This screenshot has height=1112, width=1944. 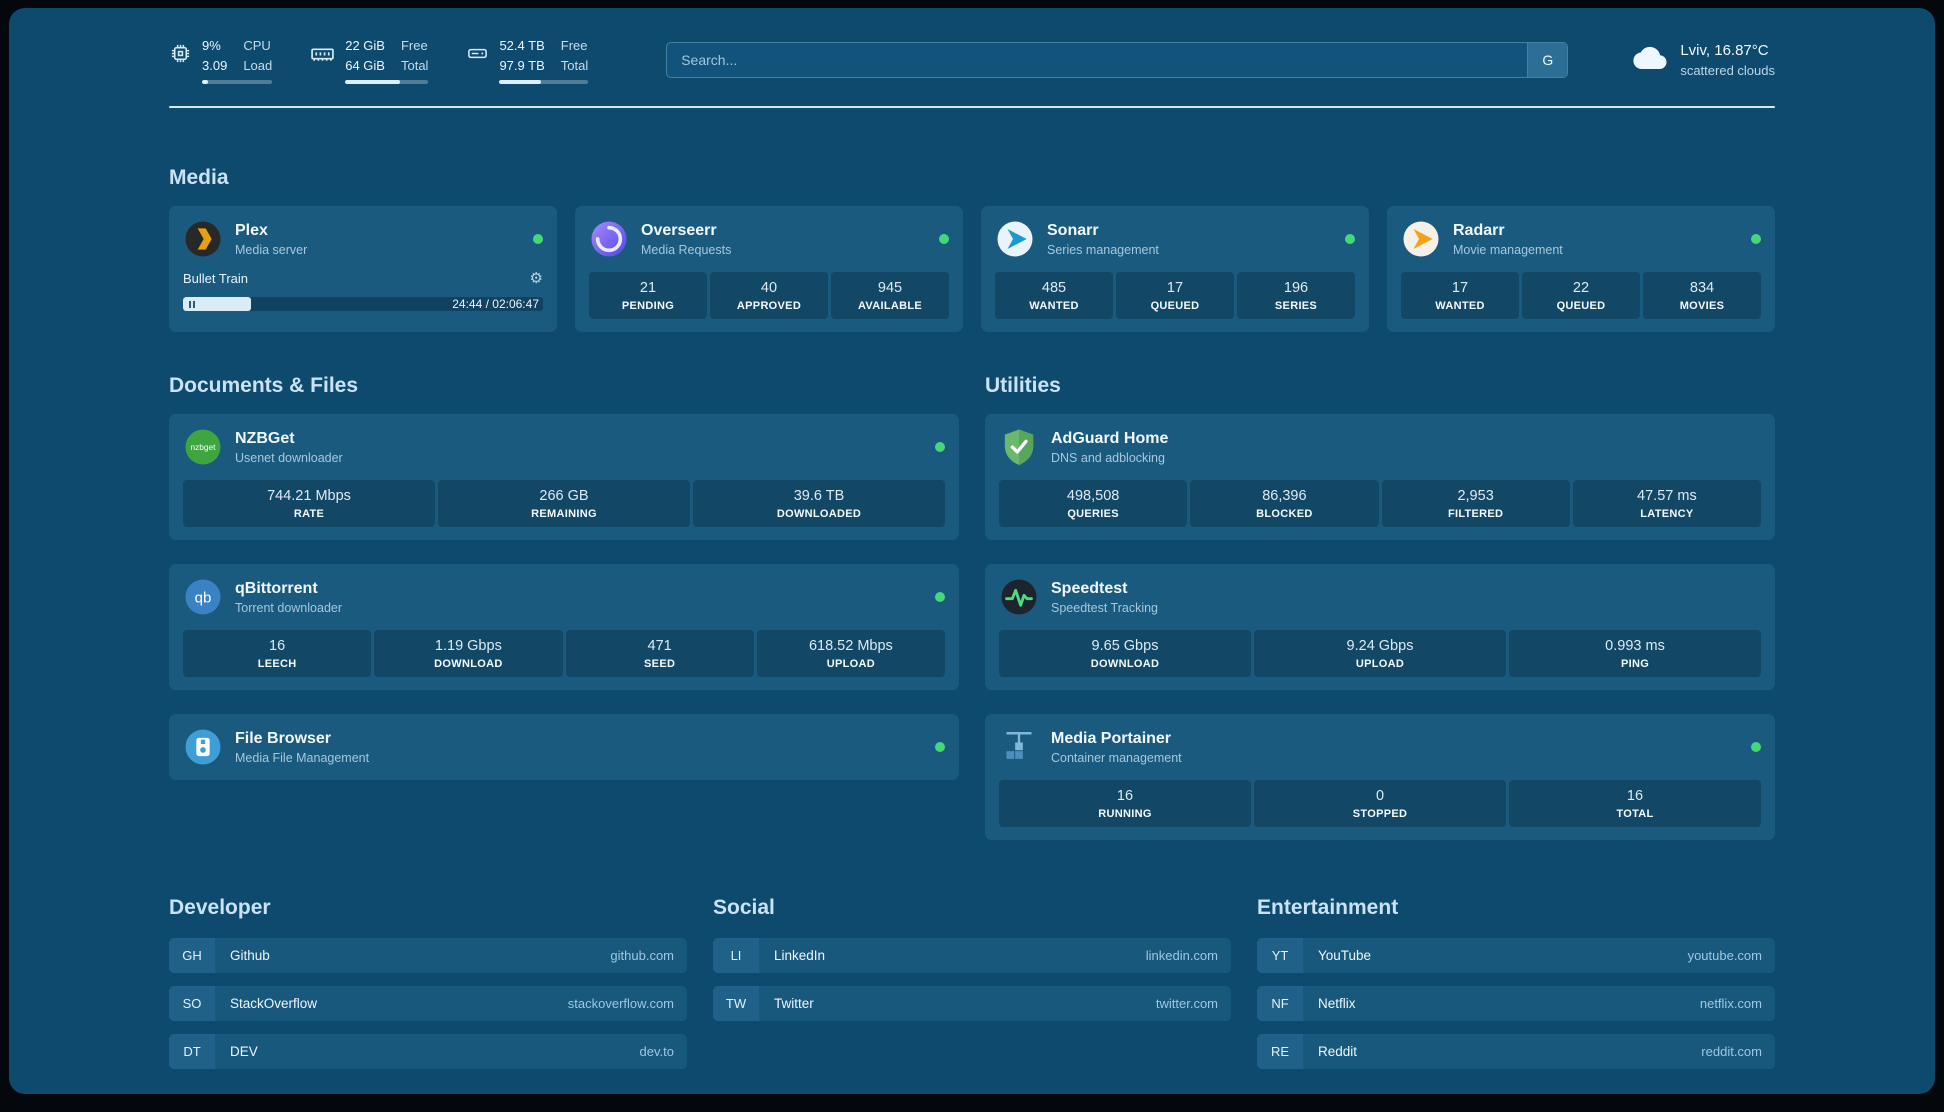 I want to click on bookmark-url: github.com, so click(x=642, y=956).